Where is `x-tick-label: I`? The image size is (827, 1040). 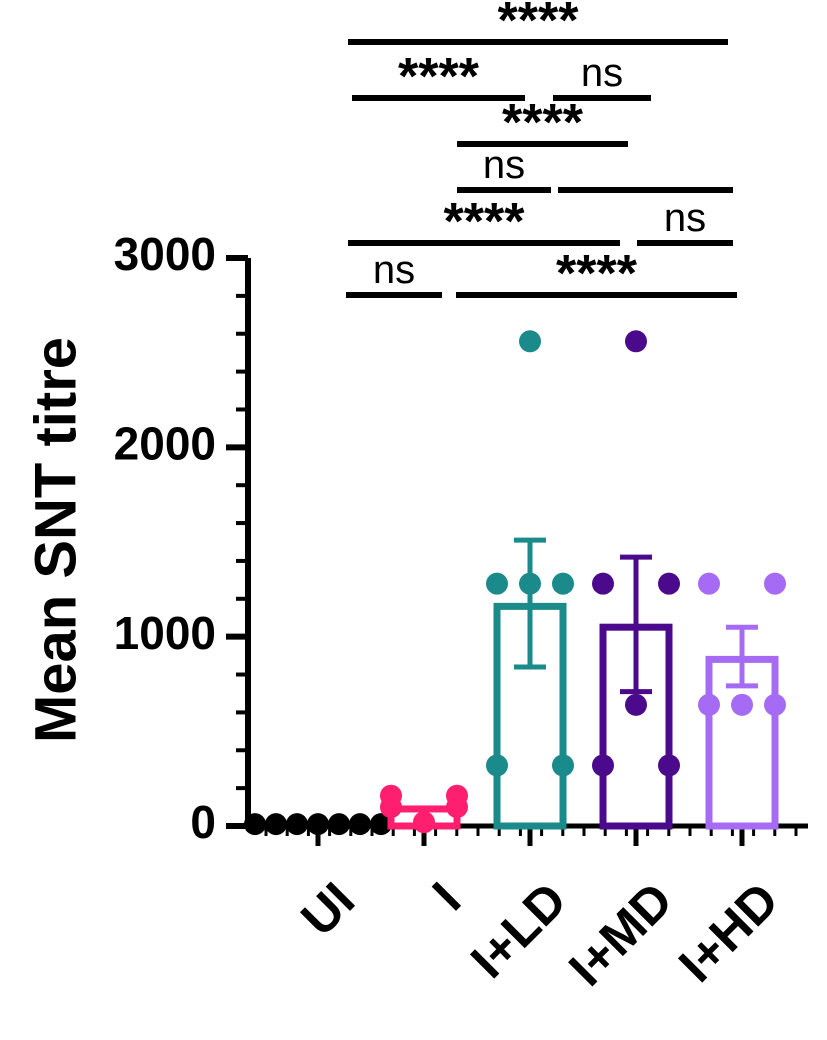 x-tick-label: I is located at coordinates (446, 896).